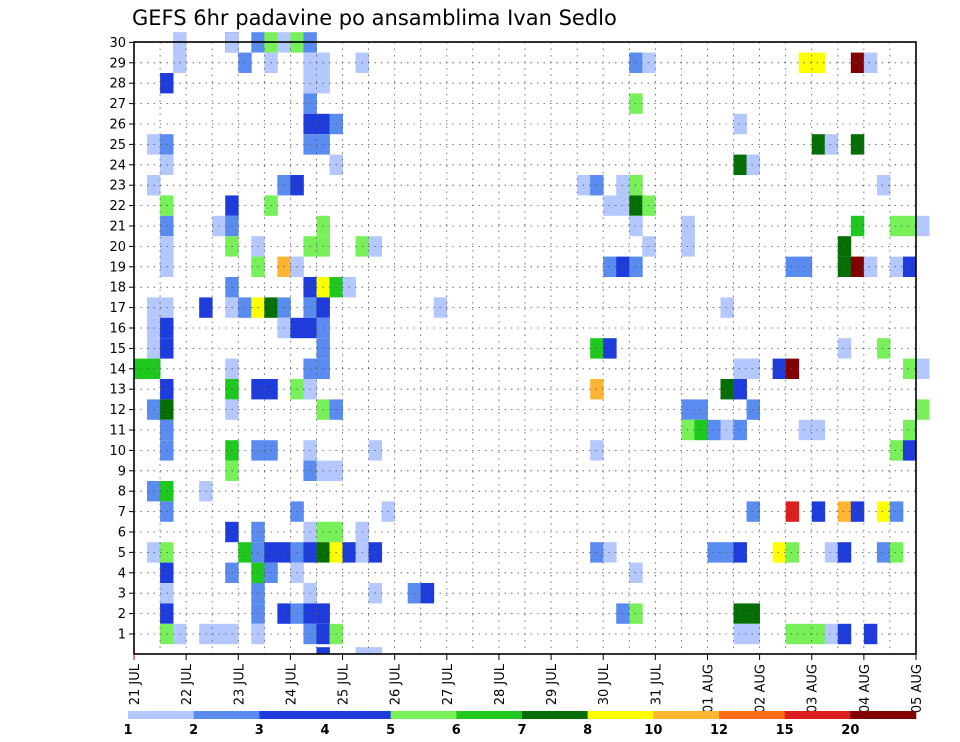 This screenshot has height=742, width=960. Describe the element at coordinates (117, 369) in the screenshot. I see `y-tick-label: 14` at that location.